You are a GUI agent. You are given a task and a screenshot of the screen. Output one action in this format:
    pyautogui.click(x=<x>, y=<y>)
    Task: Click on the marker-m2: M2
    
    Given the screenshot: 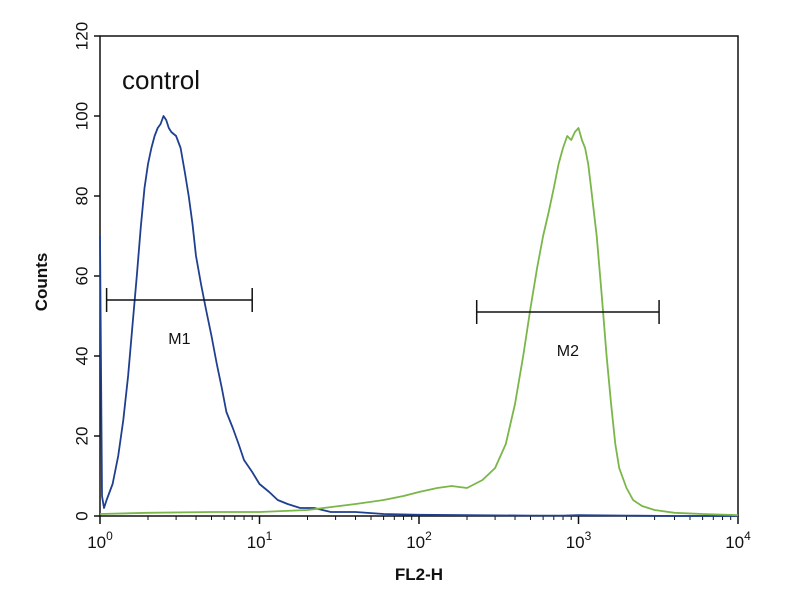 What is the action you would take?
    pyautogui.click(x=567, y=330)
    